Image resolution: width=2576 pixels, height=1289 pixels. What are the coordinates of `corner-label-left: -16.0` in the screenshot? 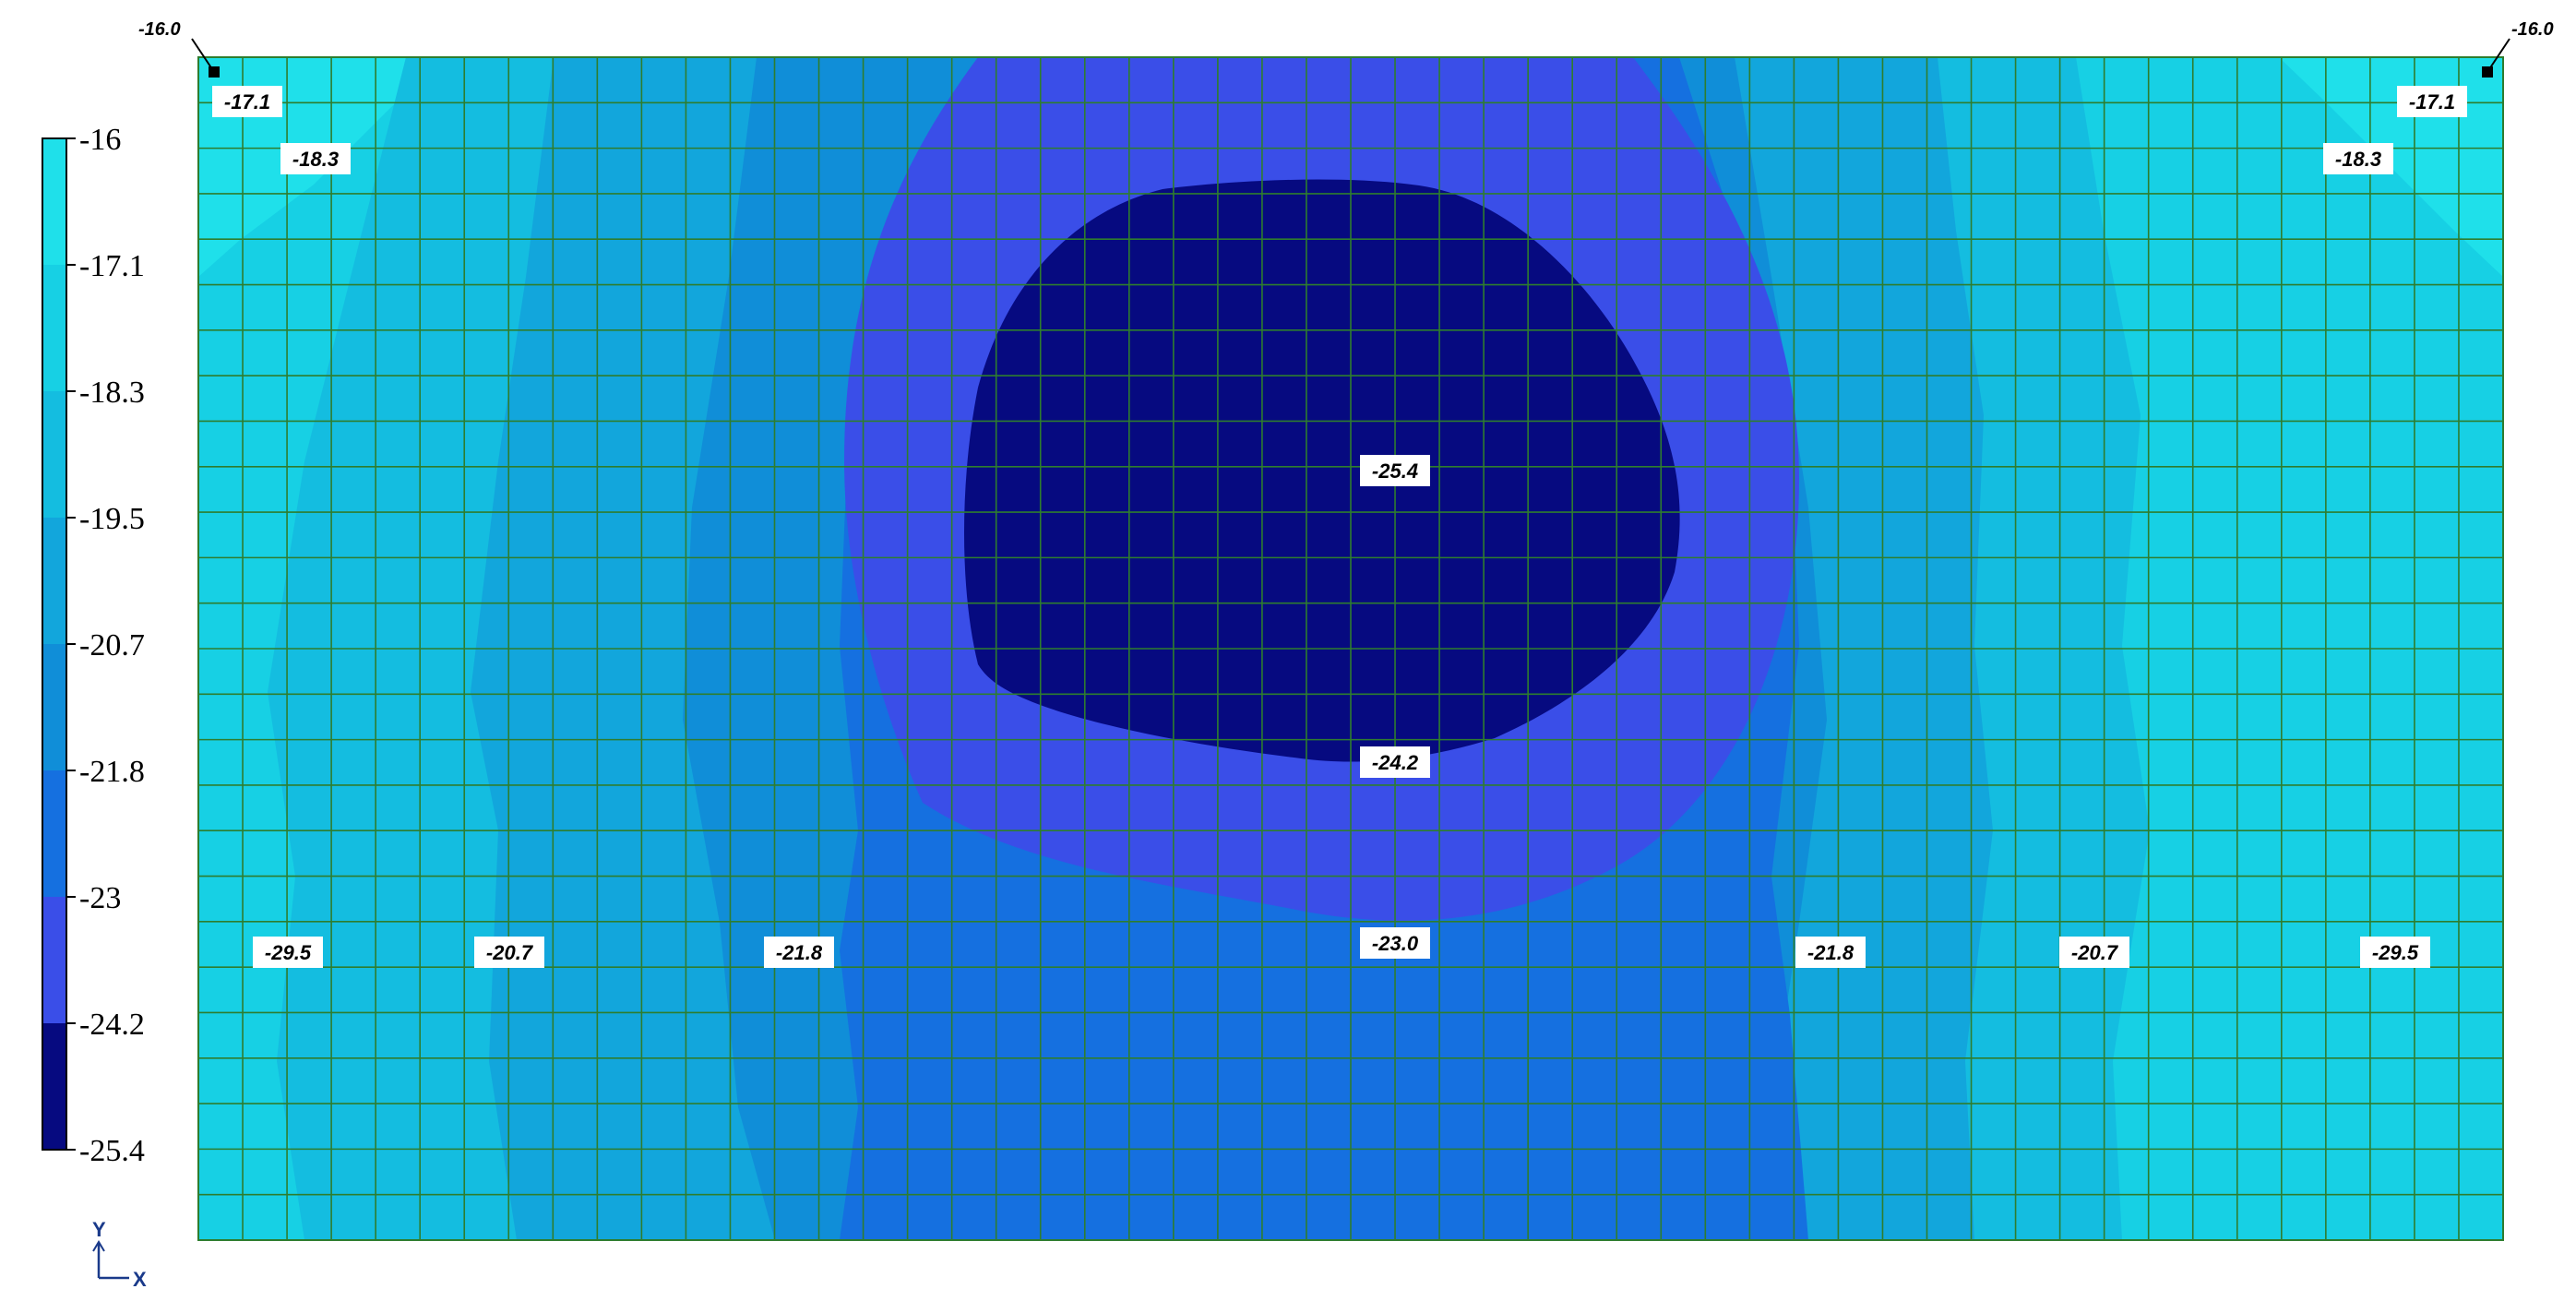 It's located at (159, 29).